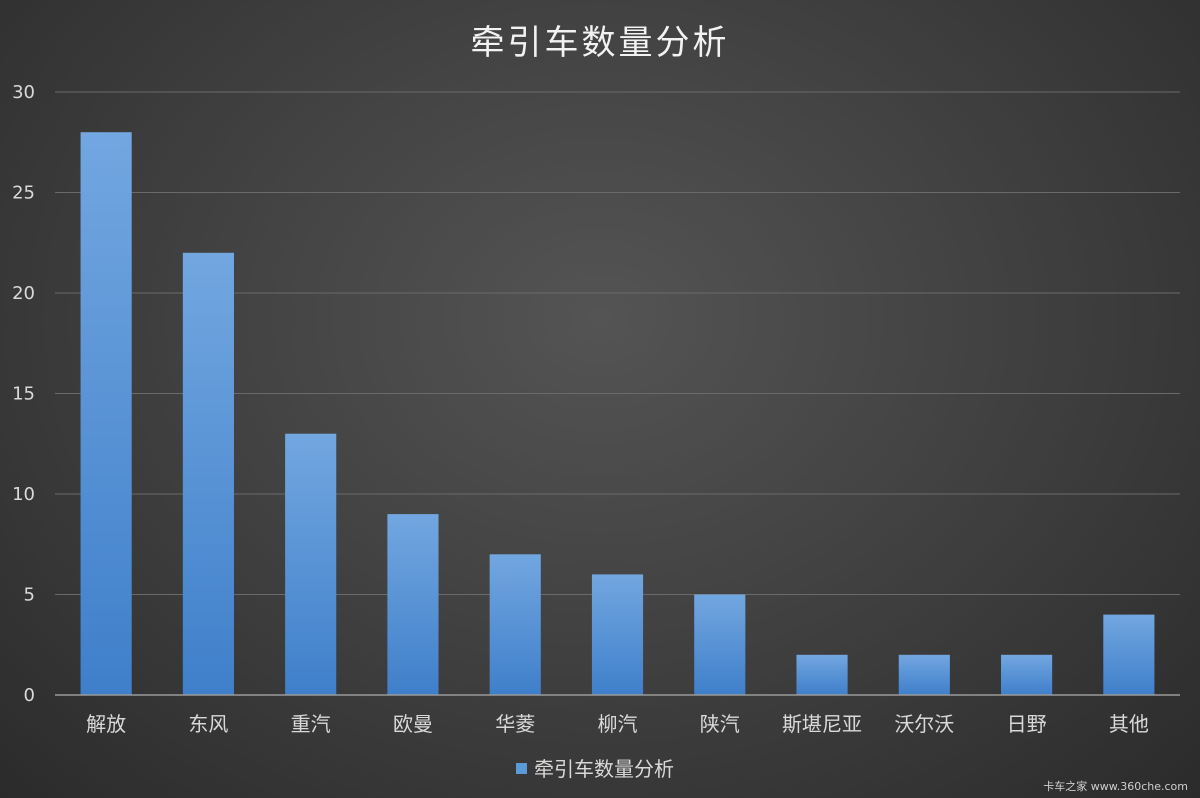  Describe the element at coordinates (924, 724) in the screenshot. I see `x-category-label: 沃尔沃` at that location.